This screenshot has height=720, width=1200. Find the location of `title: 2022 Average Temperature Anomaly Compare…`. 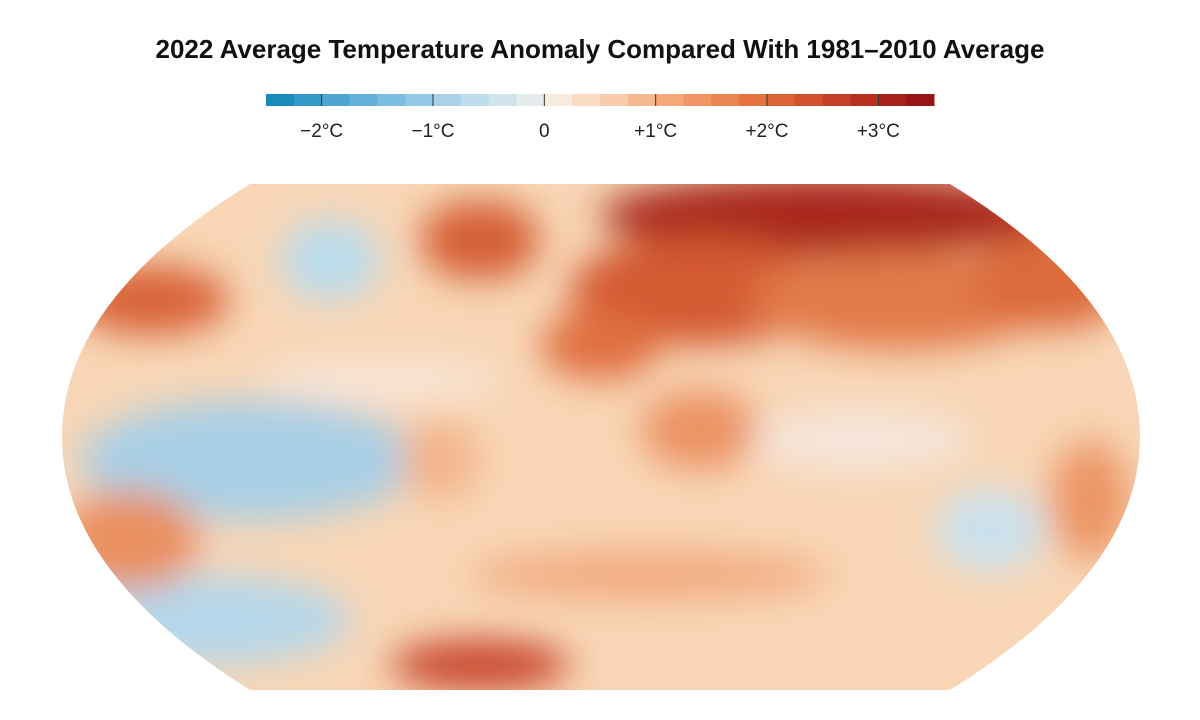

title: 2022 Average Temperature Anomaly Compare… is located at coordinates (600, 49).